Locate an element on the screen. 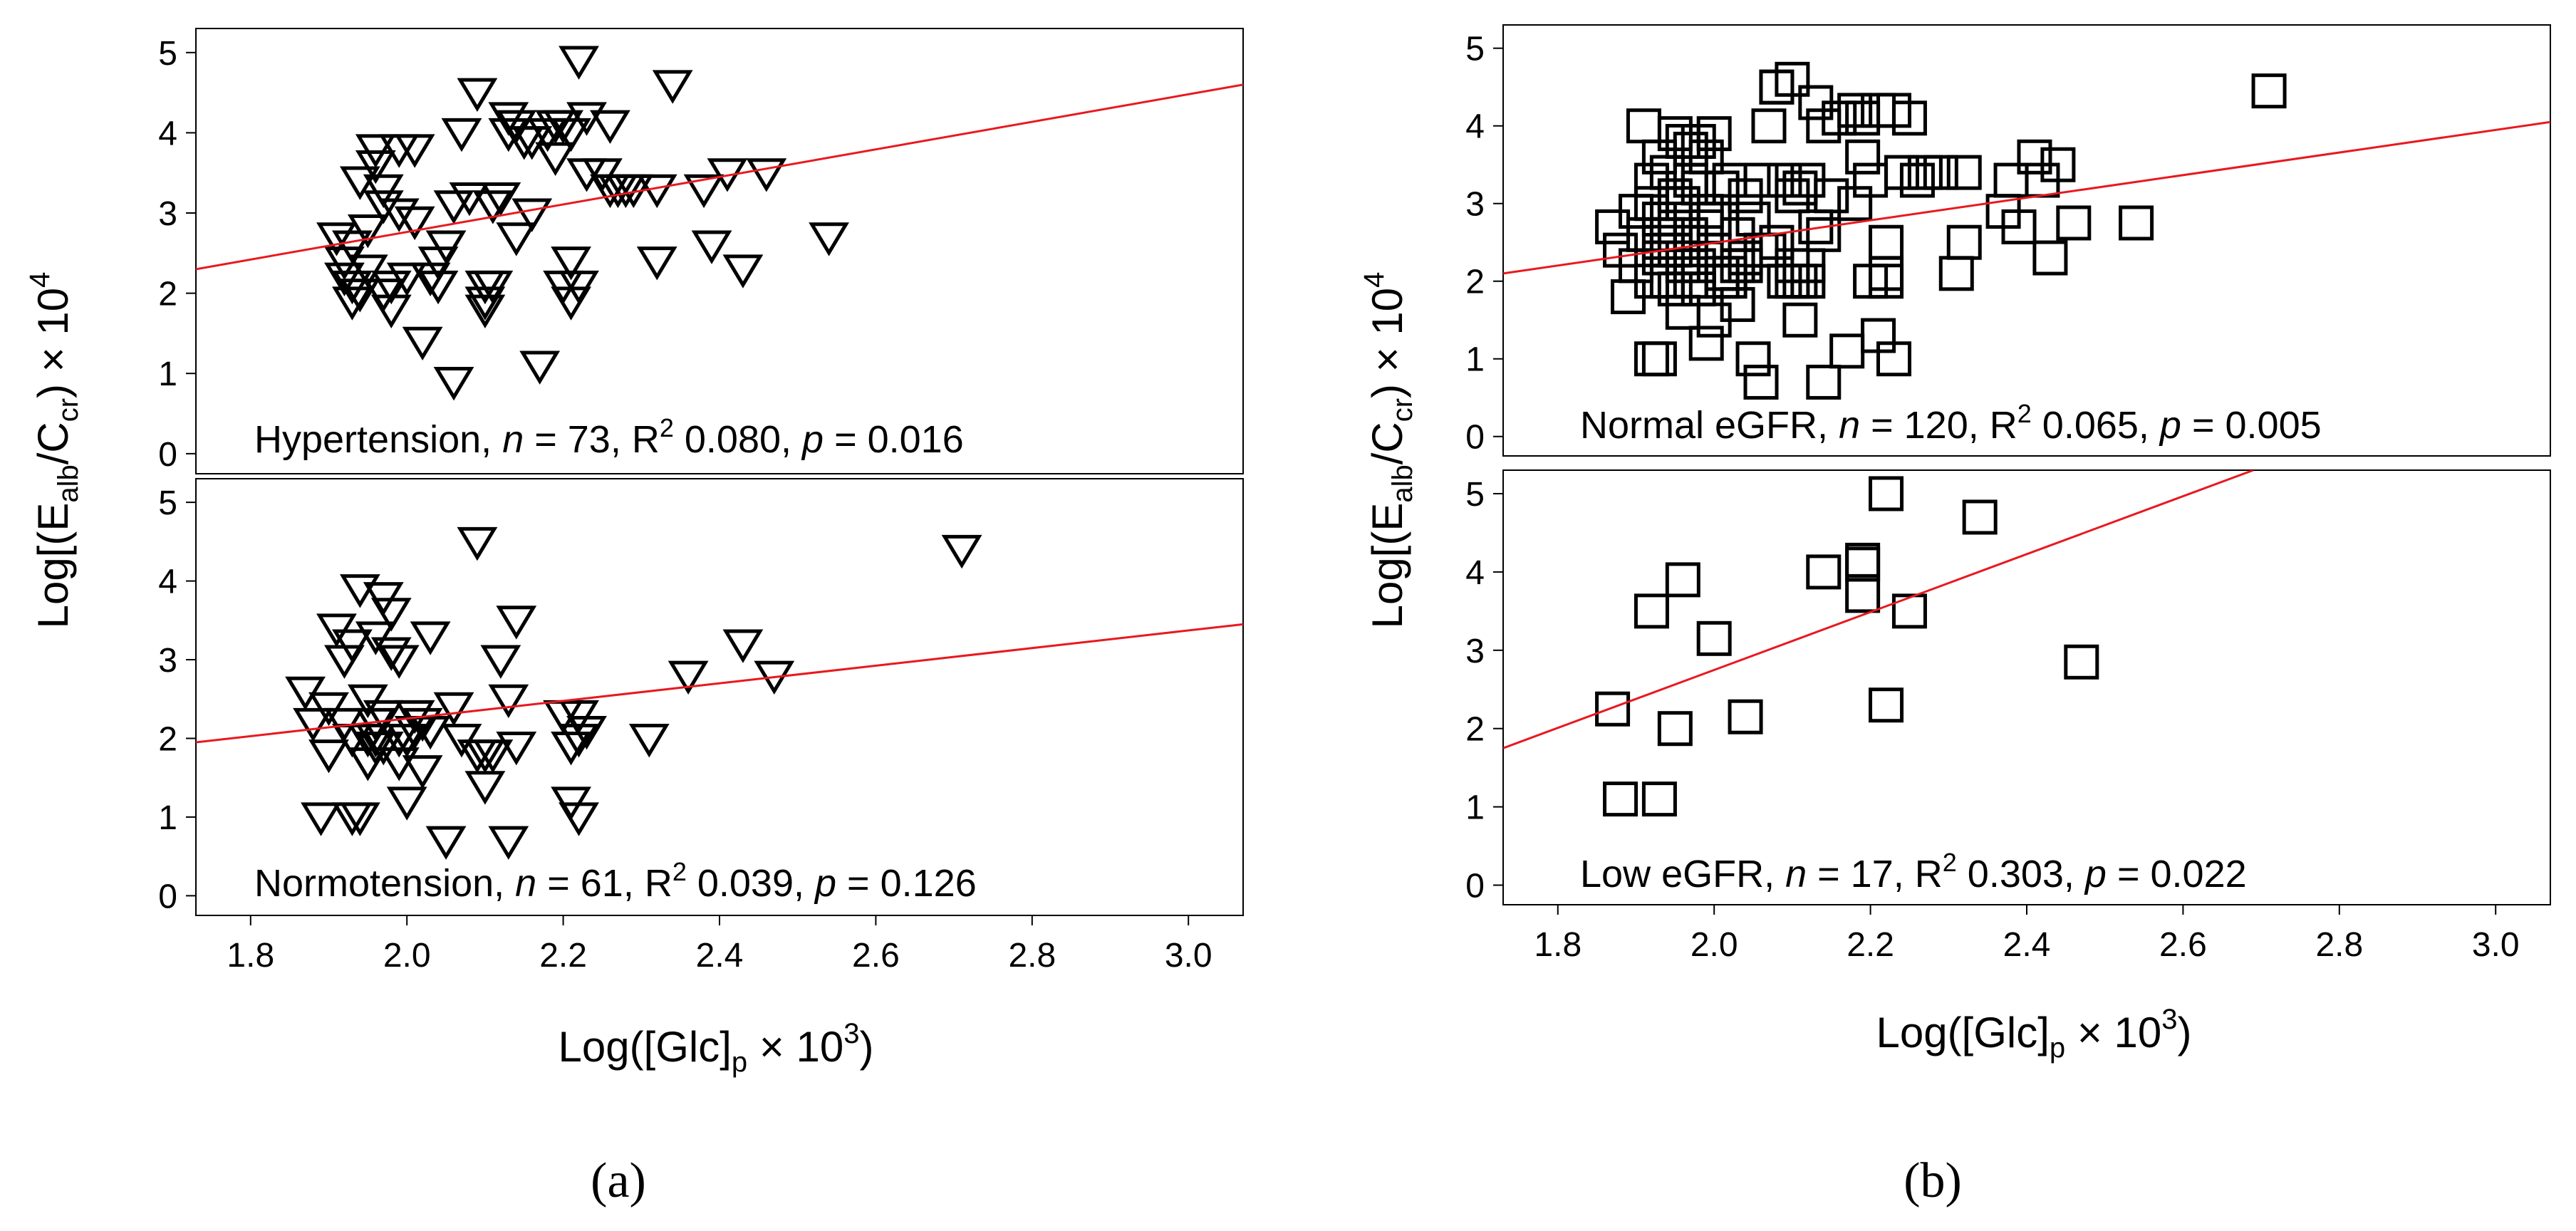  x-tick-label: 1.8 is located at coordinates (250, 956).